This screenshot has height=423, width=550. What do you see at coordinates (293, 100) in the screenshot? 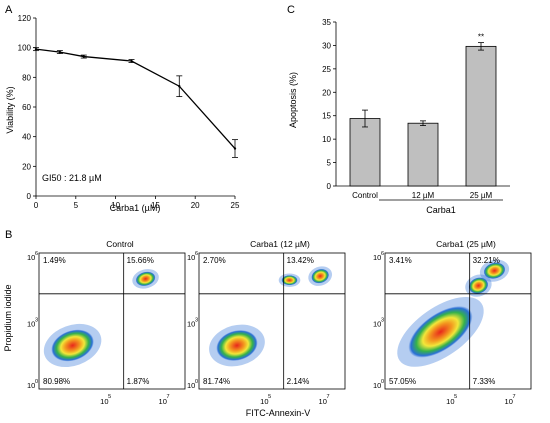
I see `apoptosis-y-label: Apoptosis (%)` at bounding box center [293, 100].